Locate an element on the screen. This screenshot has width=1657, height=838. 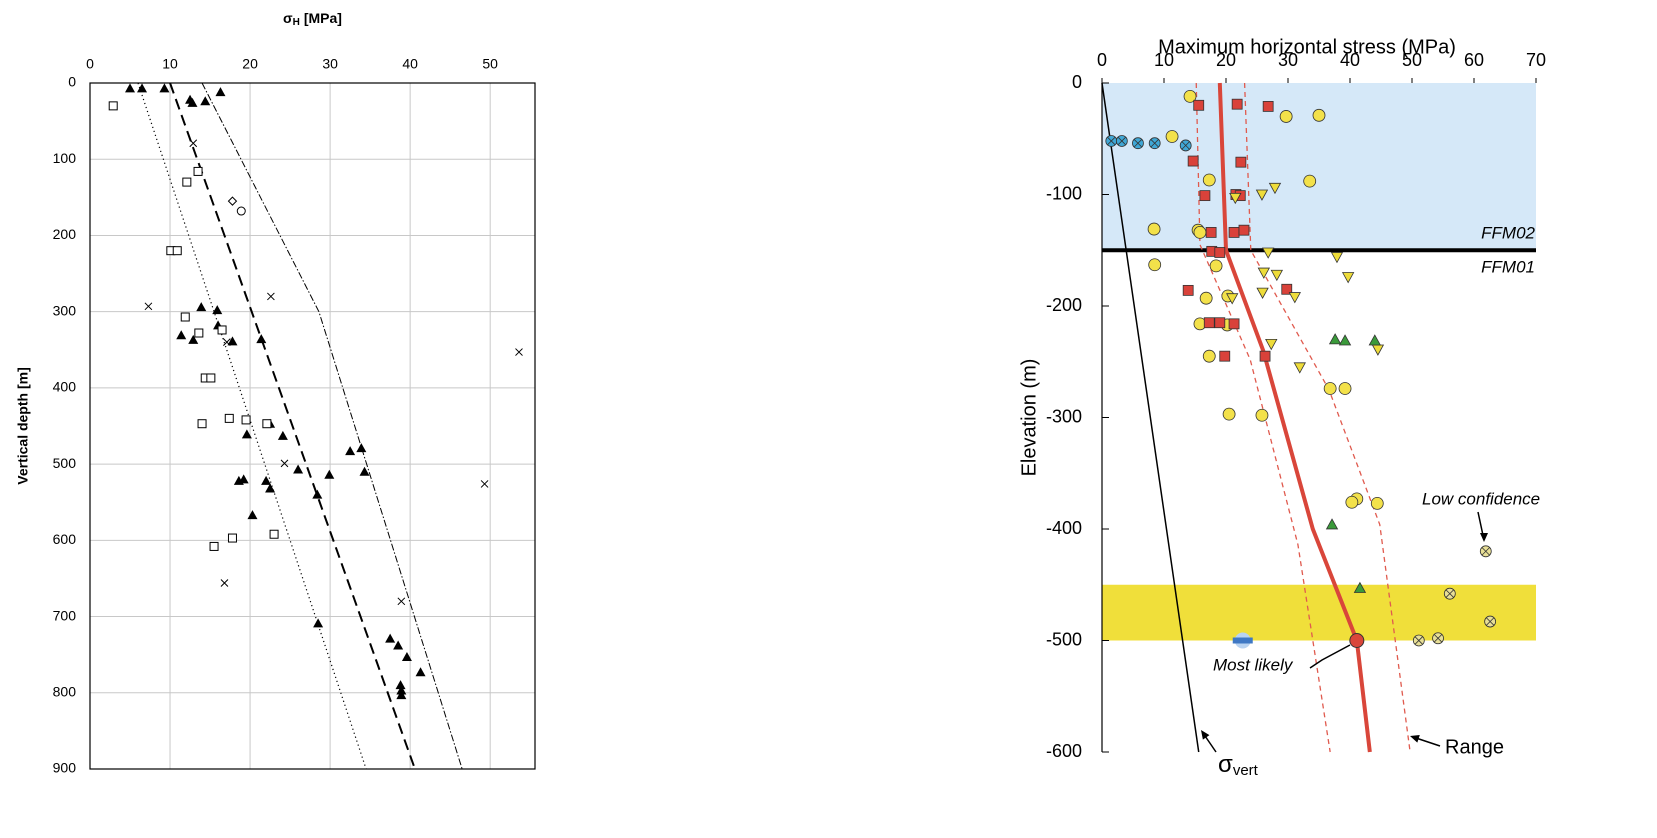
y-tick-label: 700 is located at coordinates (65, 615).